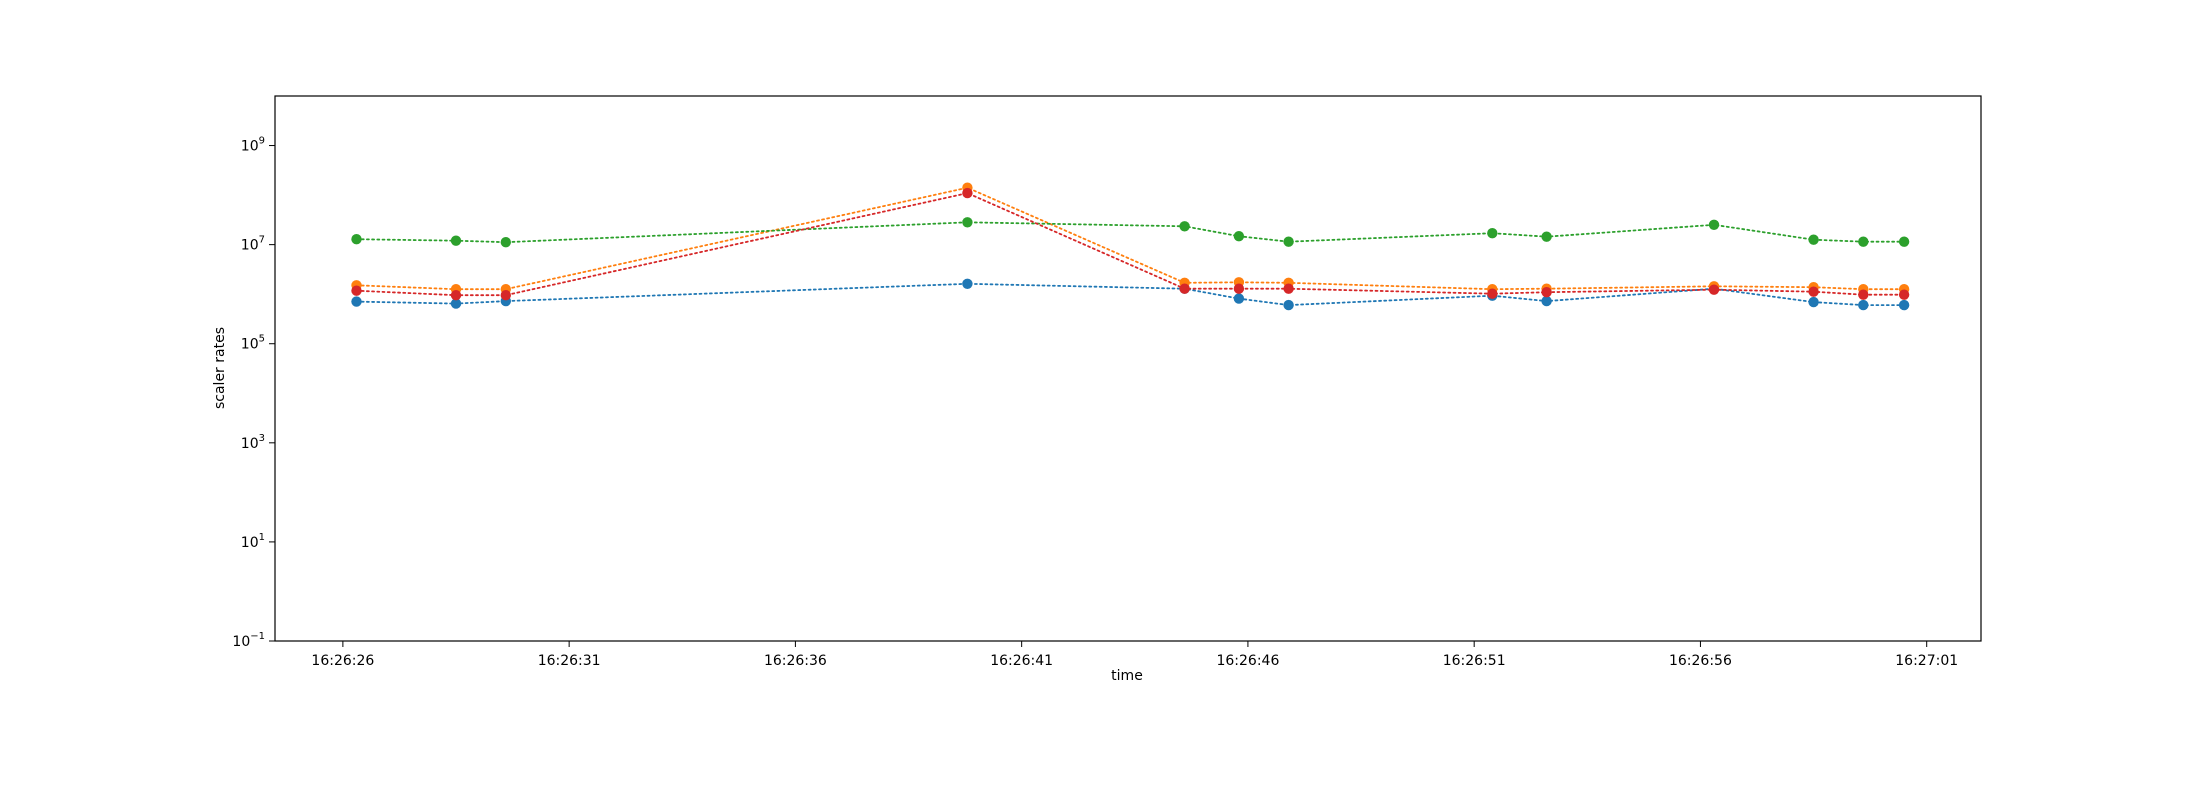  I want to click on x-tick-label: 16:27:01, so click(1926, 661).